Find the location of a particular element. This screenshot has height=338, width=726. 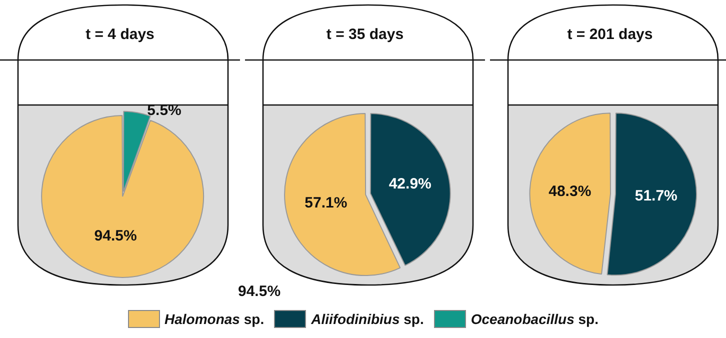

legend-label: Oceanobacillus sp. is located at coordinates (534, 319).